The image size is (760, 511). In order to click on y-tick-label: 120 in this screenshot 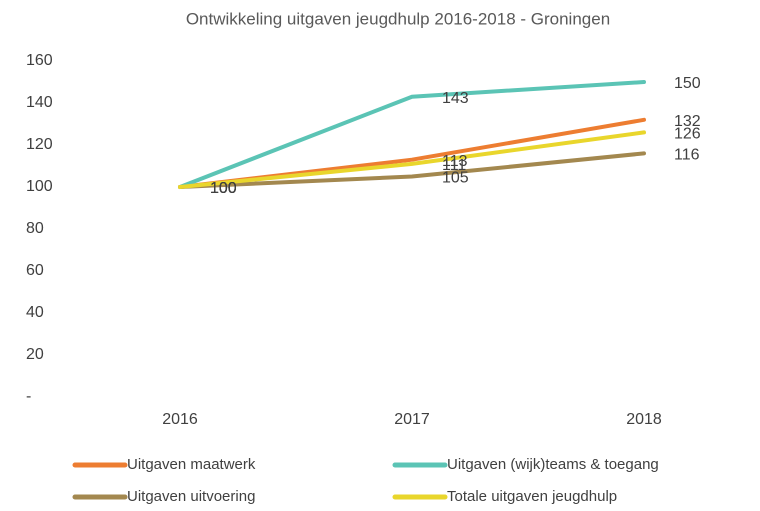, I will do `click(39, 144)`.